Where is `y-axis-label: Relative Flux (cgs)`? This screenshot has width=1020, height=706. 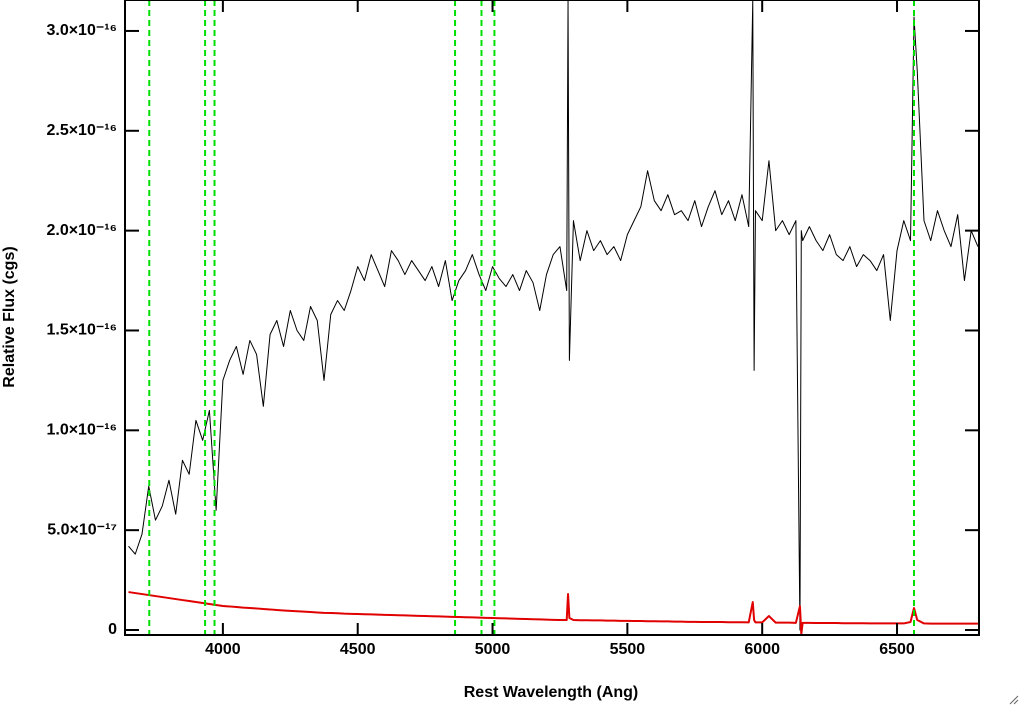 y-axis-label: Relative Flux (cgs) is located at coordinates (9, 316).